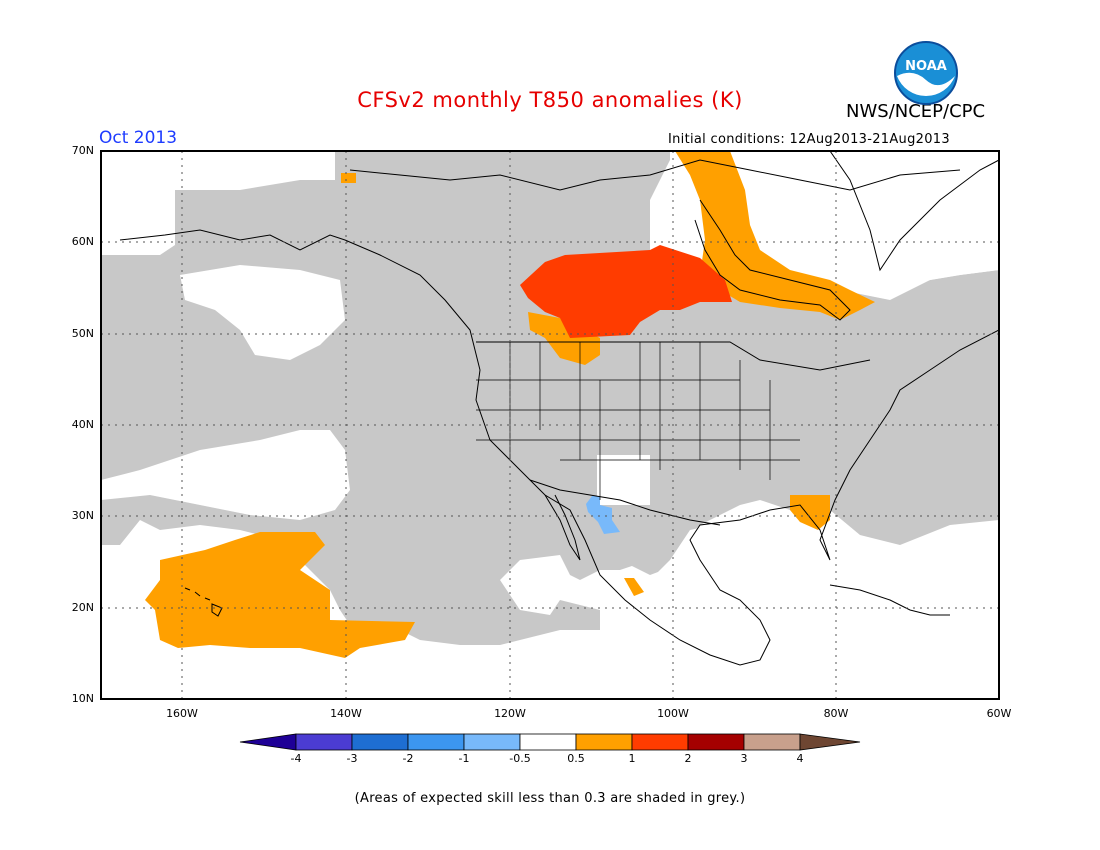  Describe the element at coordinates (82, 150) in the screenshot. I see `lat-label-70n: 70N` at that location.